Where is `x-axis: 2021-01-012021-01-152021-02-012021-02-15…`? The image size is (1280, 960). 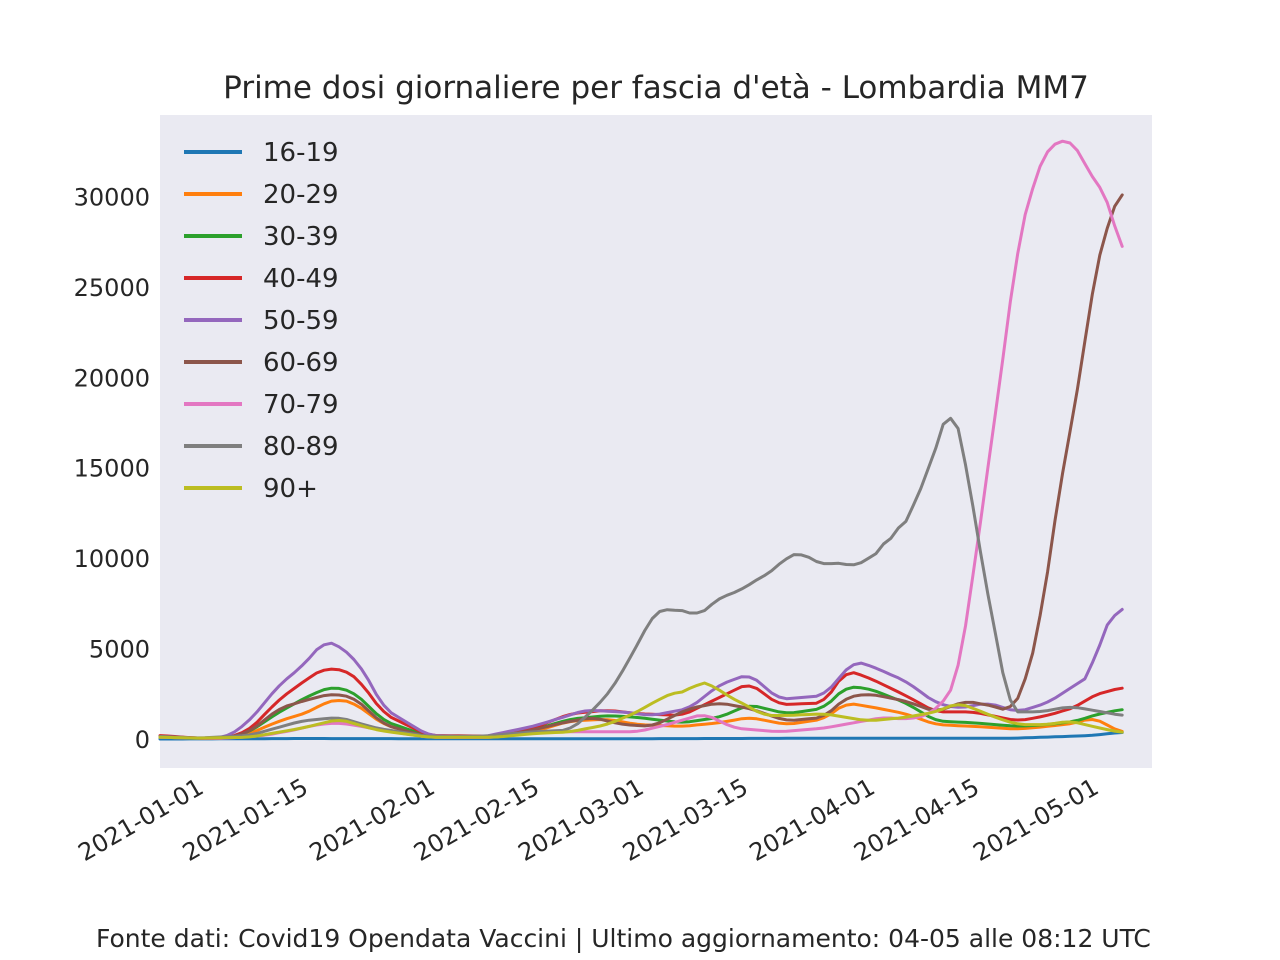 x-axis: 2021-01-012021-01-152021-02-012021-02-15… is located at coordinates (588, 820).